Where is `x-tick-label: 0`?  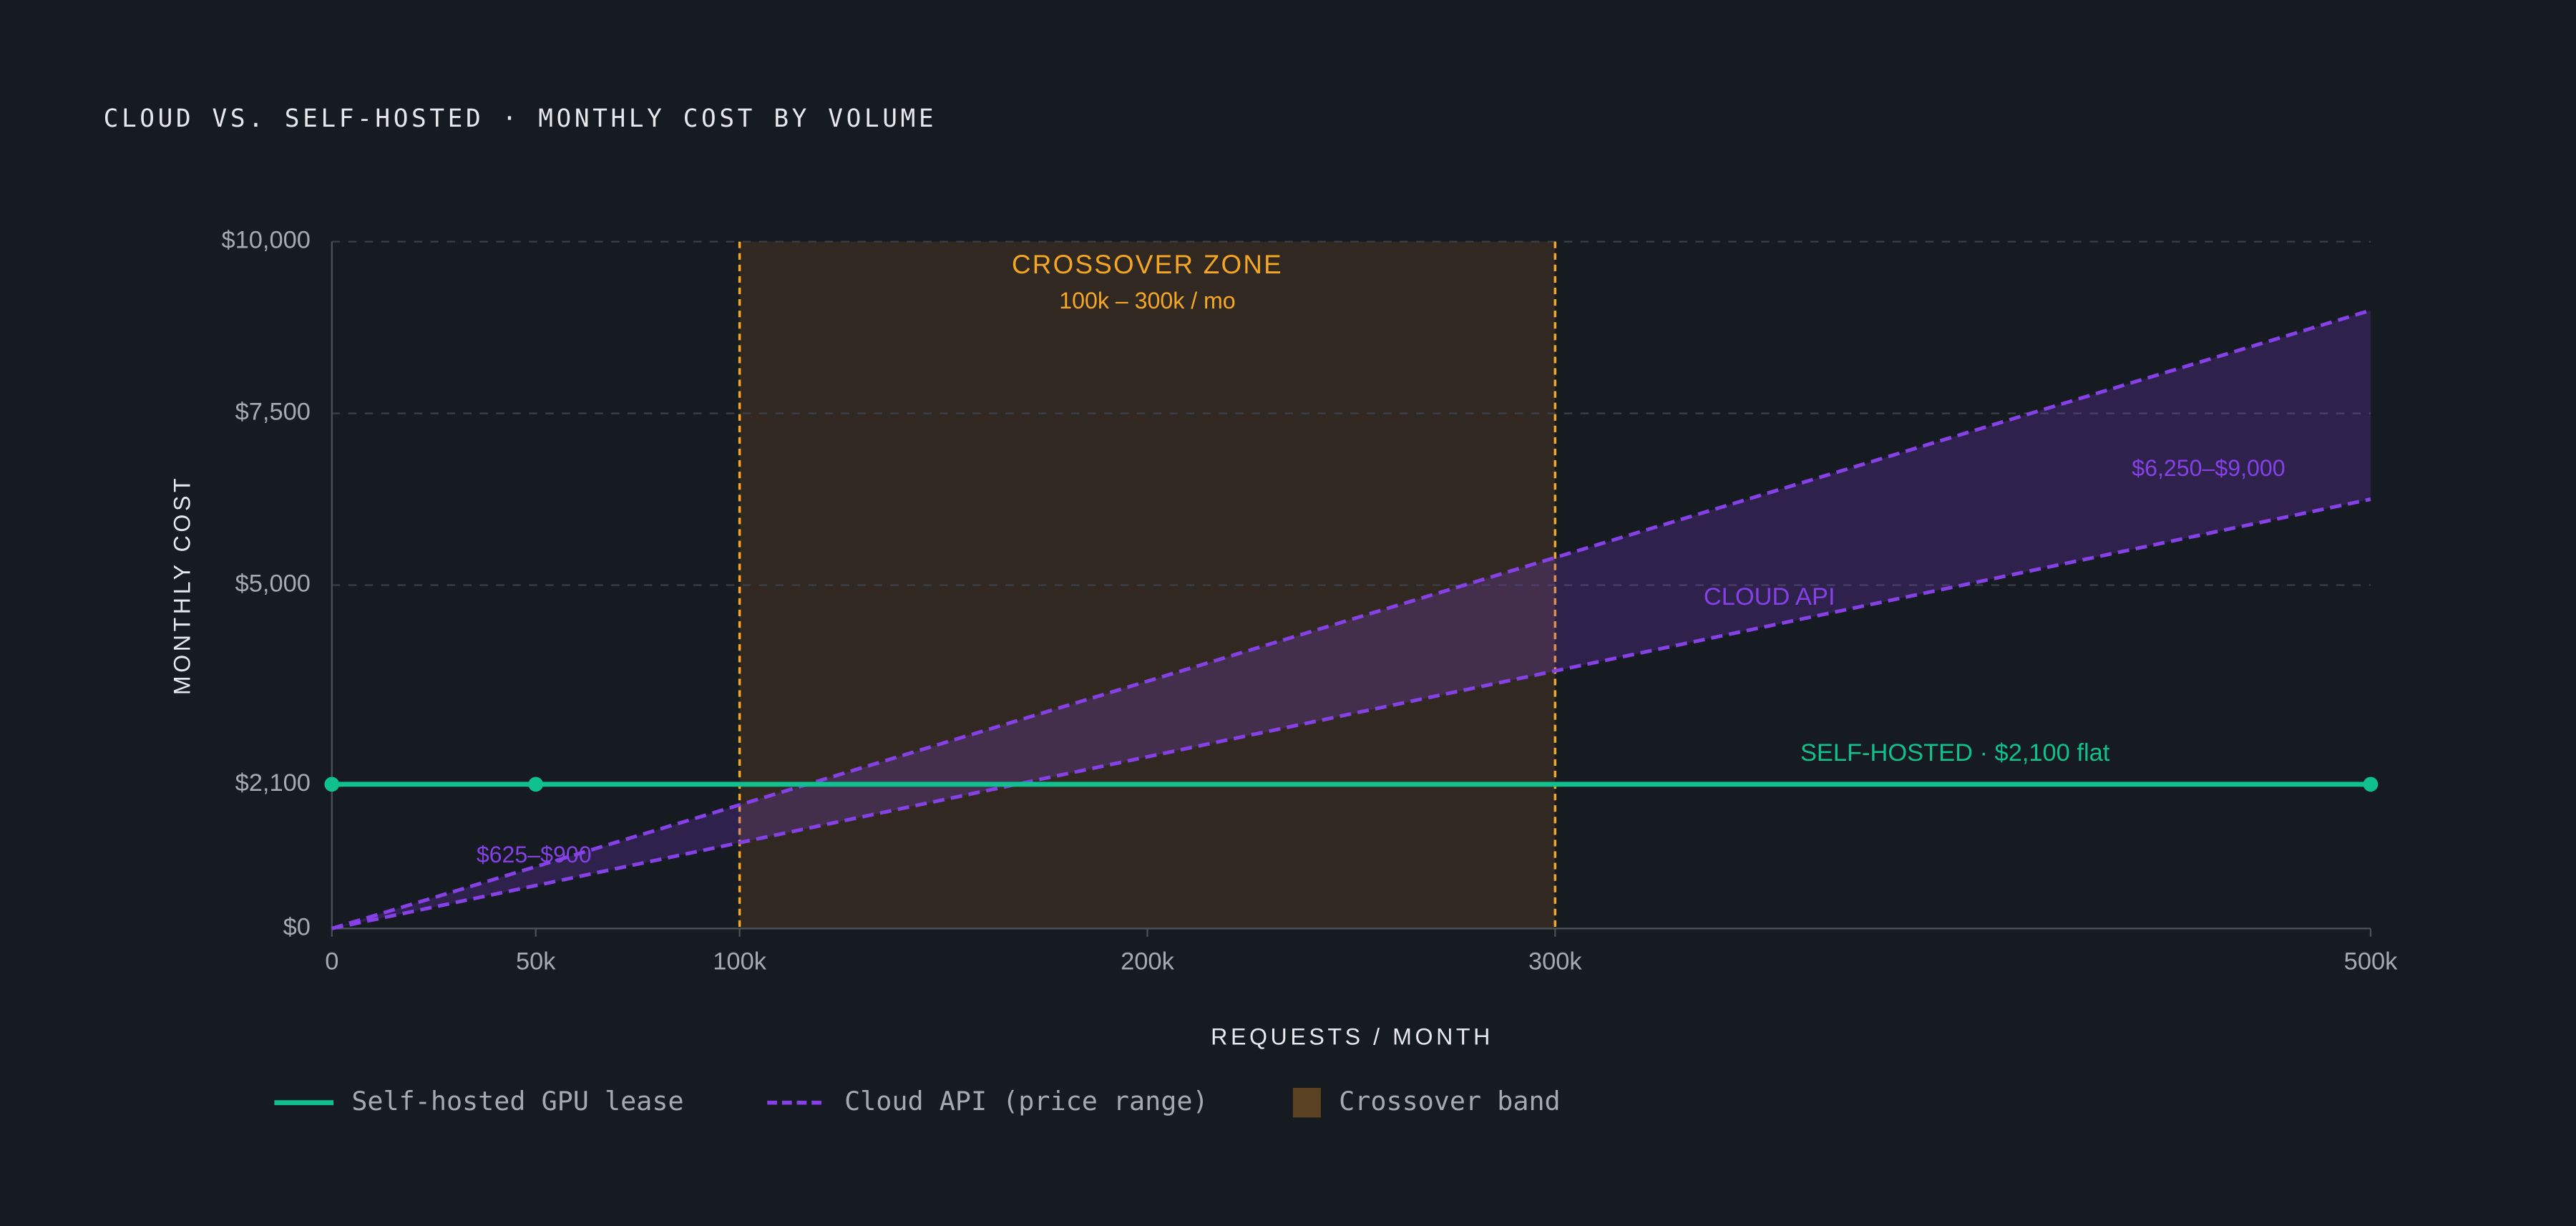
x-tick-label: 0 is located at coordinates (331, 962).